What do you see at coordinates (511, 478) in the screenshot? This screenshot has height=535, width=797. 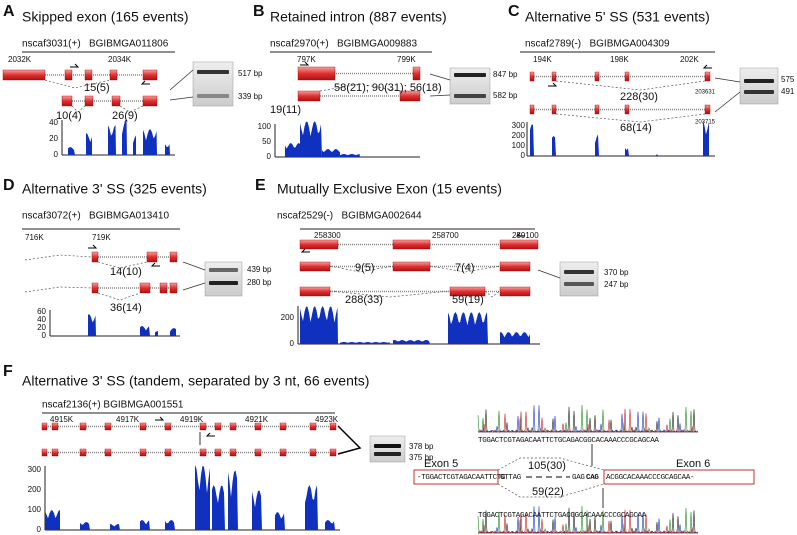 I see `sequence: GTTAG` at bounding box center [511, 478].